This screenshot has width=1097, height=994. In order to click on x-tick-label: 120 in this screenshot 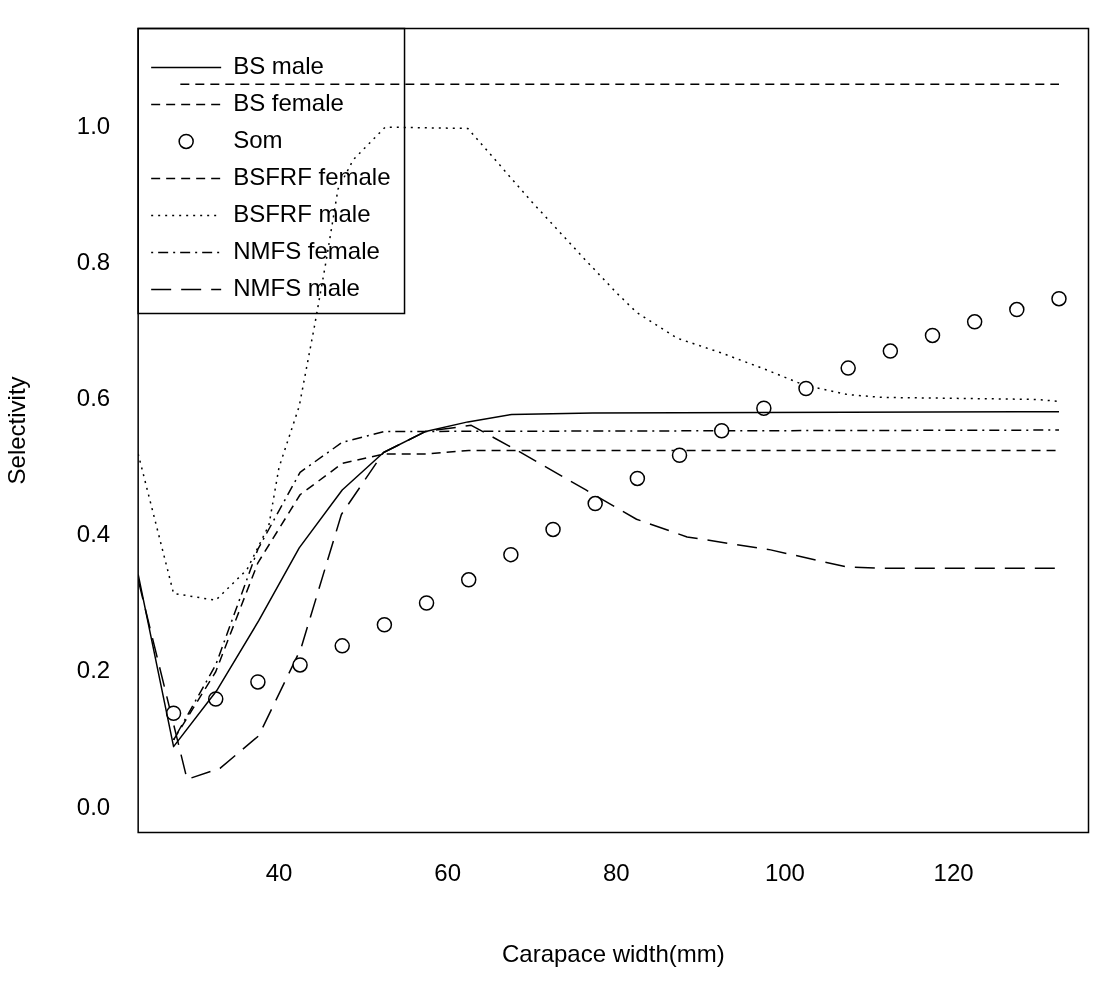, I will do `click(953, 873)`.